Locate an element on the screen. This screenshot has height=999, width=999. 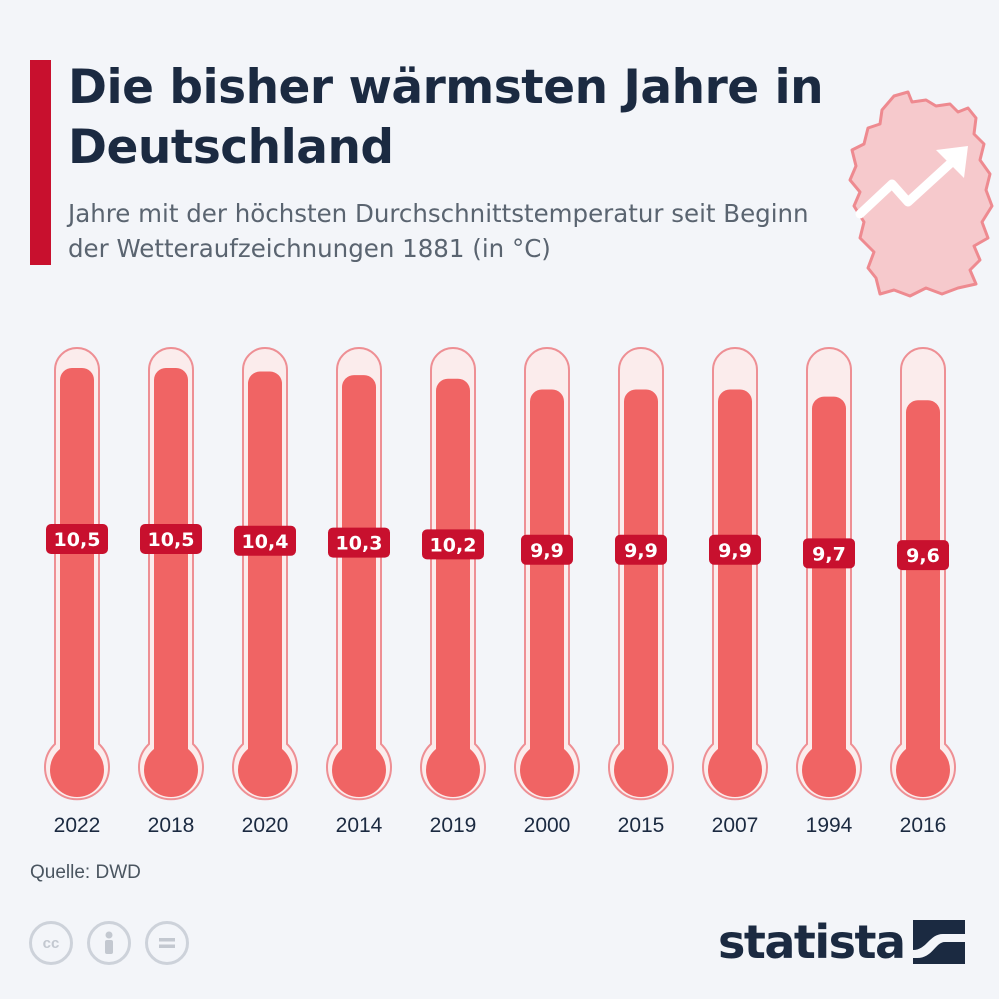
thermometer: 9,9 2007 is located at coordinates (735, 592).